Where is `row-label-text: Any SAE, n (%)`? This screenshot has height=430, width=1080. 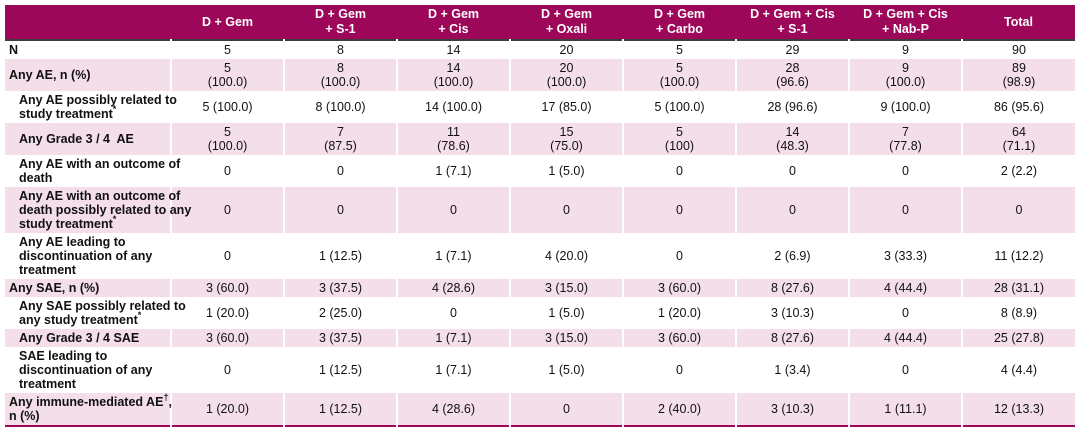 row-label-text: Any SAE, n (%) is located at coordinates (54, 288).